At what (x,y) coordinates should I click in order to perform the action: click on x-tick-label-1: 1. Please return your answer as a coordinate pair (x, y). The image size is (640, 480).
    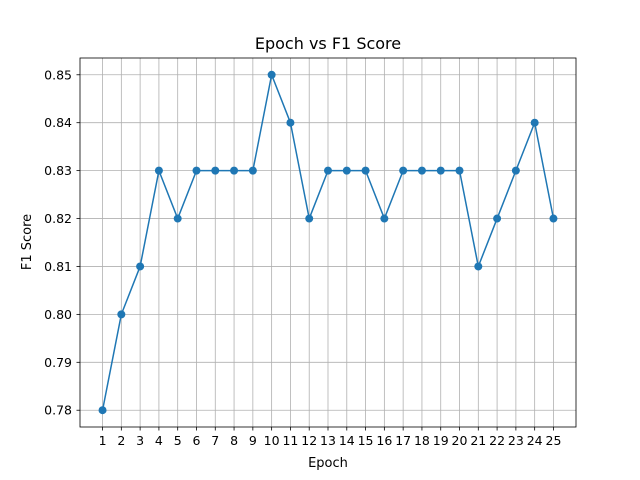
    Looking at the image, I should click on (103, 440).